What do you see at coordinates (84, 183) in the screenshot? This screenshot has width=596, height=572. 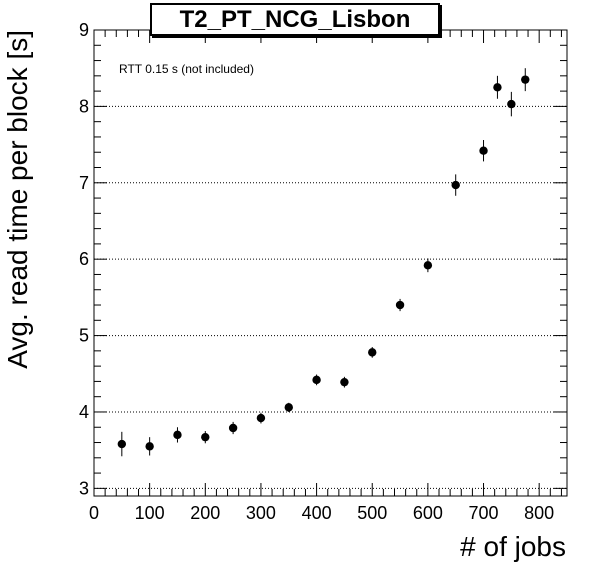 I see `y-tick-label-7: 7` at bounding box center [84, 183].